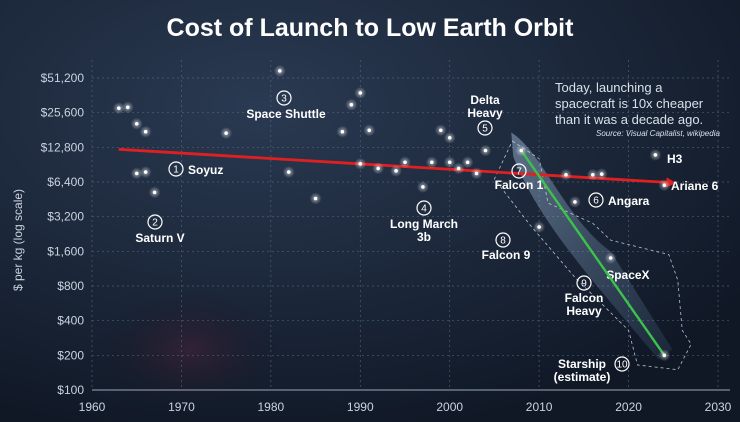  Describe the element at coordinates (622, 365) in the screenshot. I see `number-badge-text: 10` at that location.